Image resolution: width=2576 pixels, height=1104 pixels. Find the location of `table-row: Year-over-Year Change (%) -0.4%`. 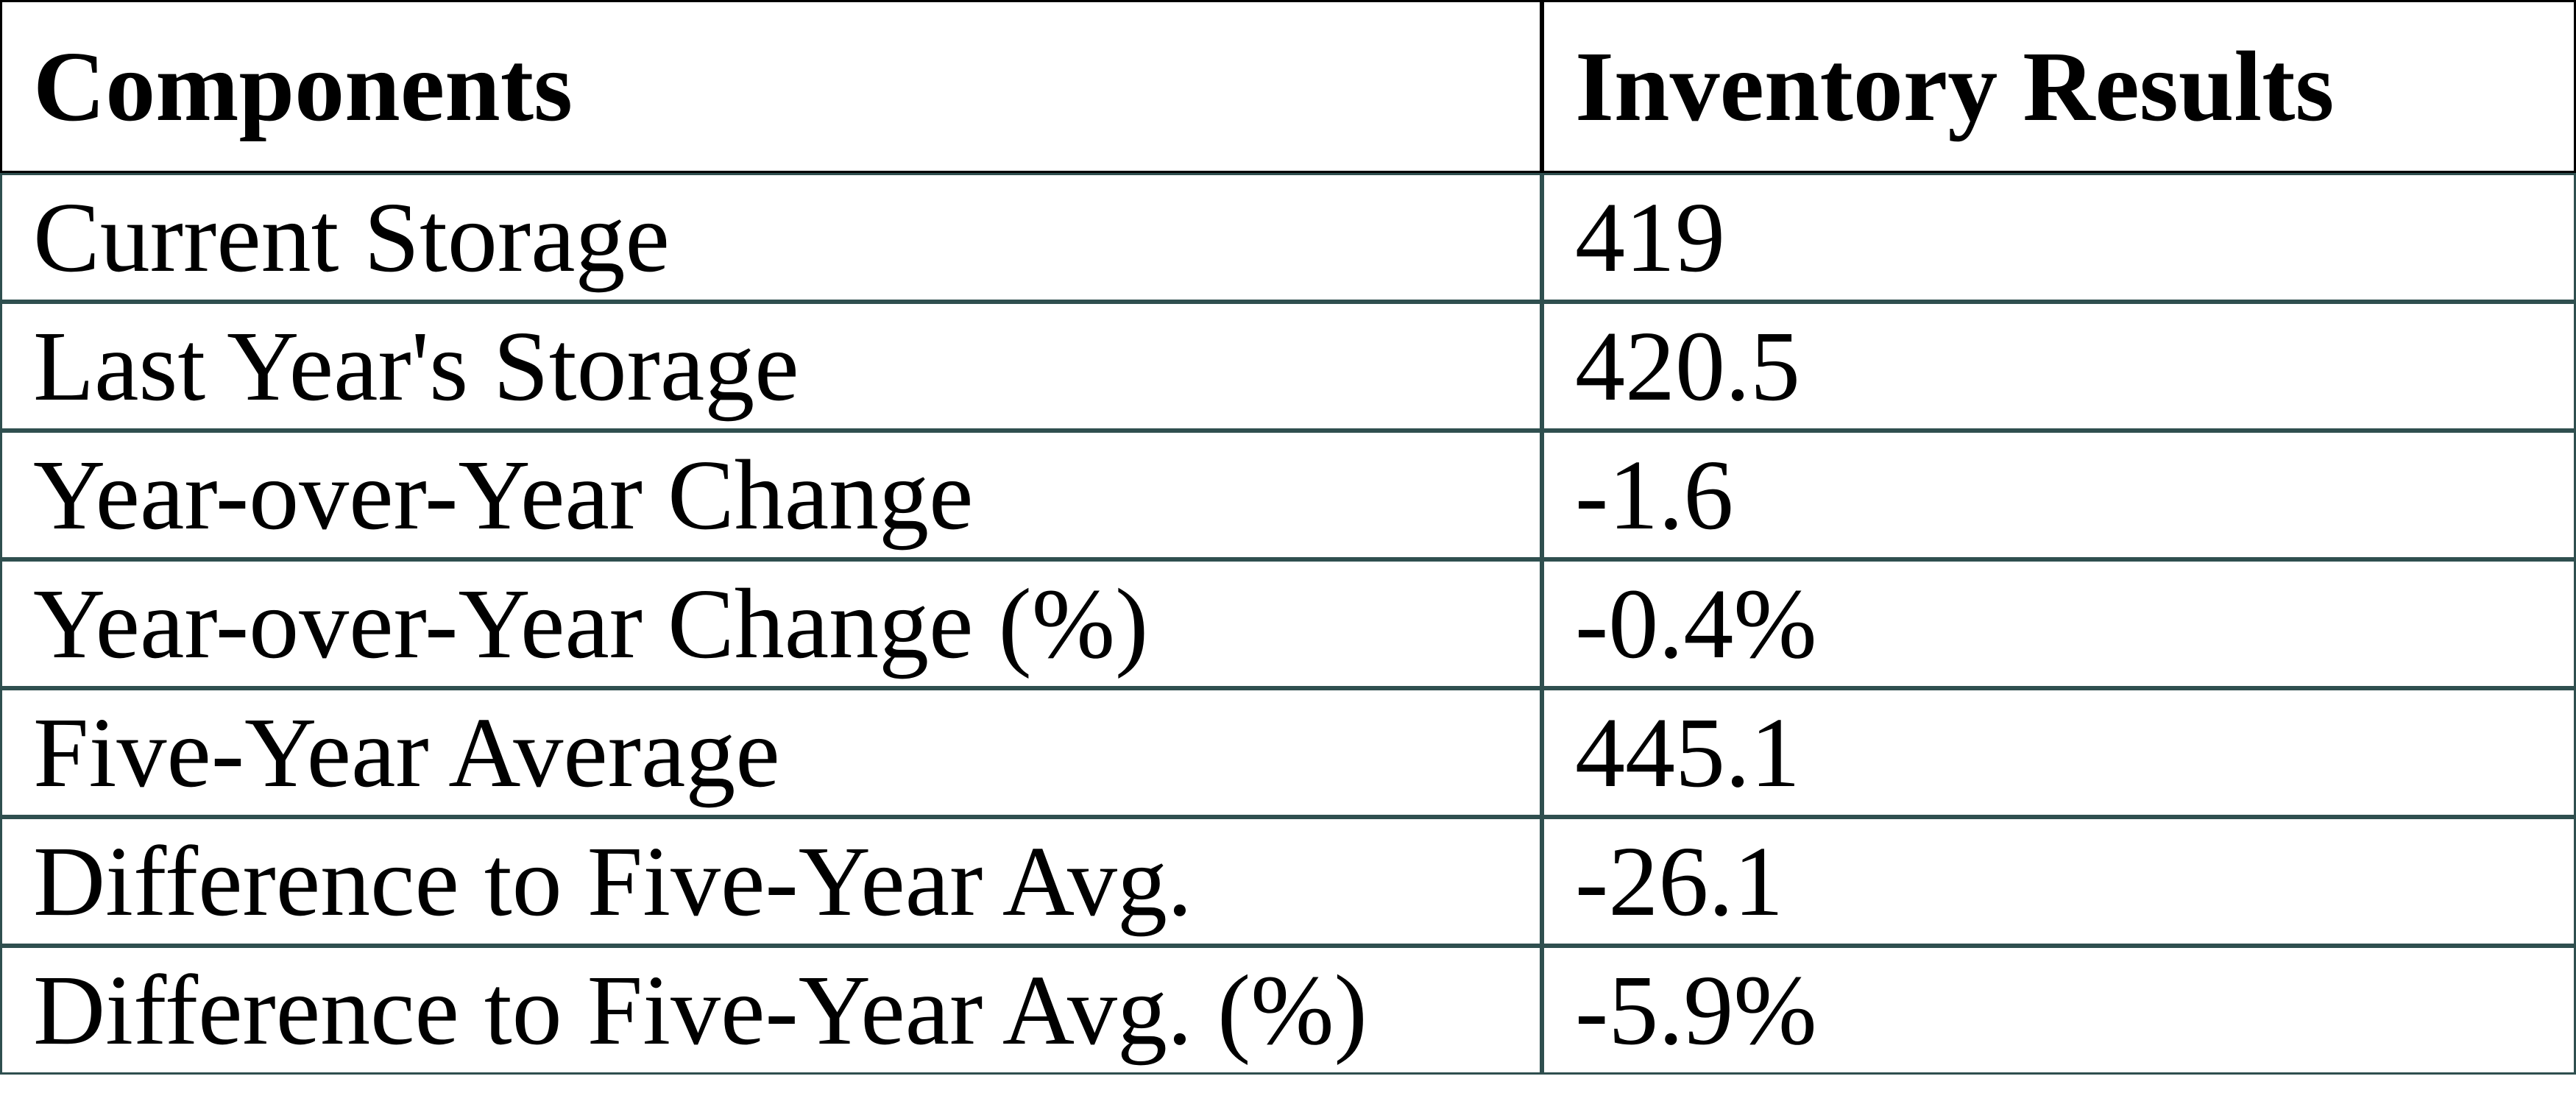

table-row: Year-over-Year Change (%) -0.4% is located at coordinates (1288, 623).